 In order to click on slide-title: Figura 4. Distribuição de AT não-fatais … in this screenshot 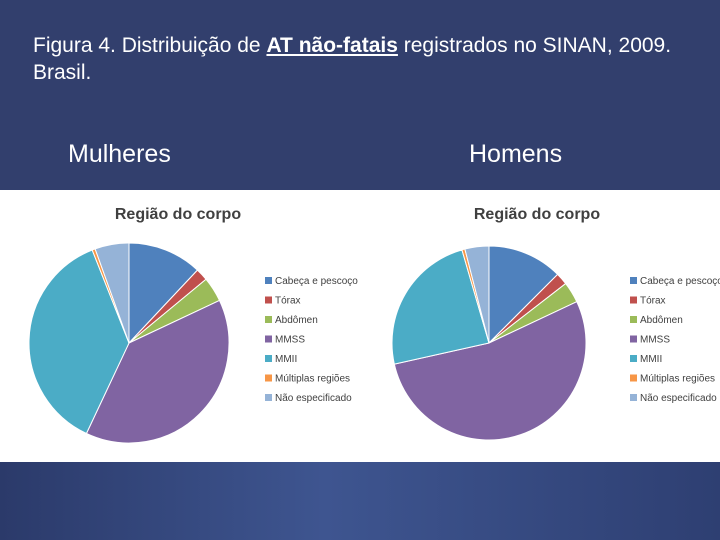, I will do `click(353, 59)`.